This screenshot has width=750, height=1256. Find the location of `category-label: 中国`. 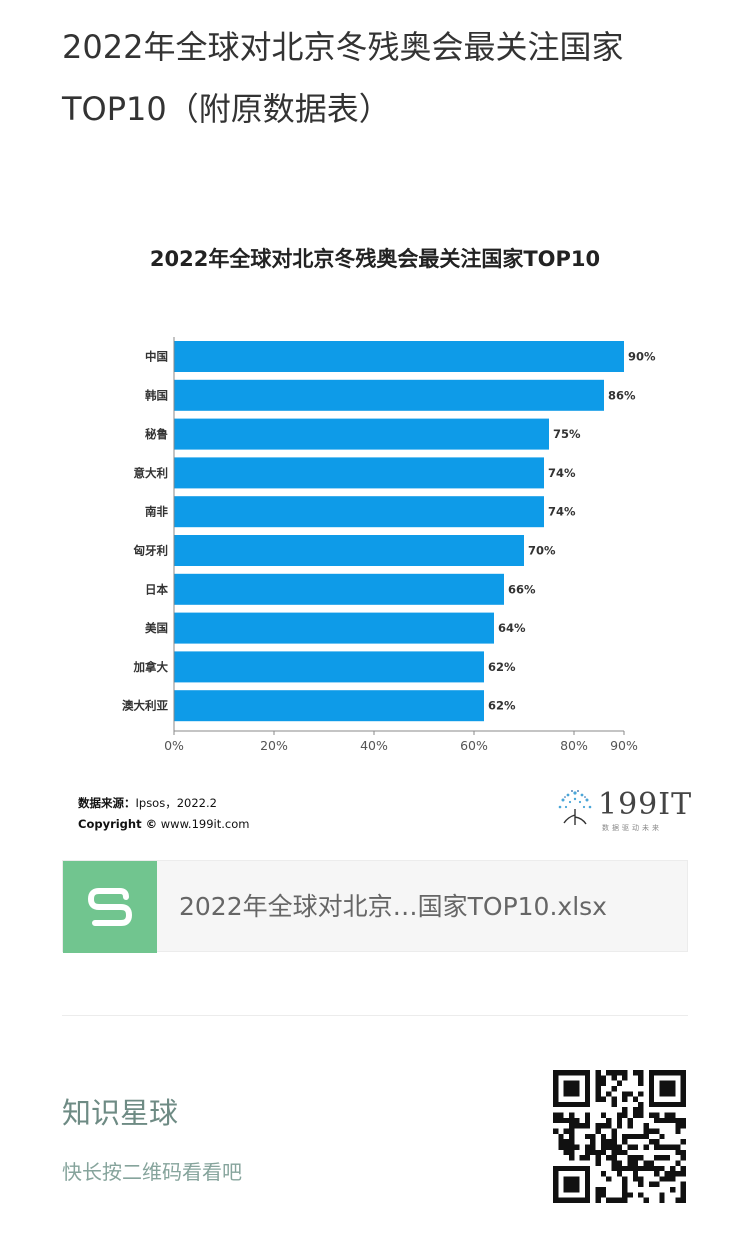

category-label: 中国 is located at coordinates (156, 357).